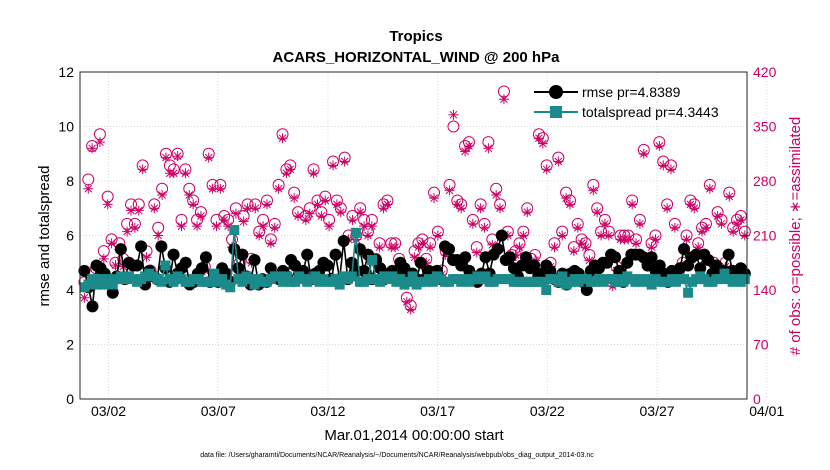 The height and width of the screenshot is (470, 830). Describe the element at coordinates (218, 411) in the screenshot. I see `x-tick-label: 03/07` at that location.